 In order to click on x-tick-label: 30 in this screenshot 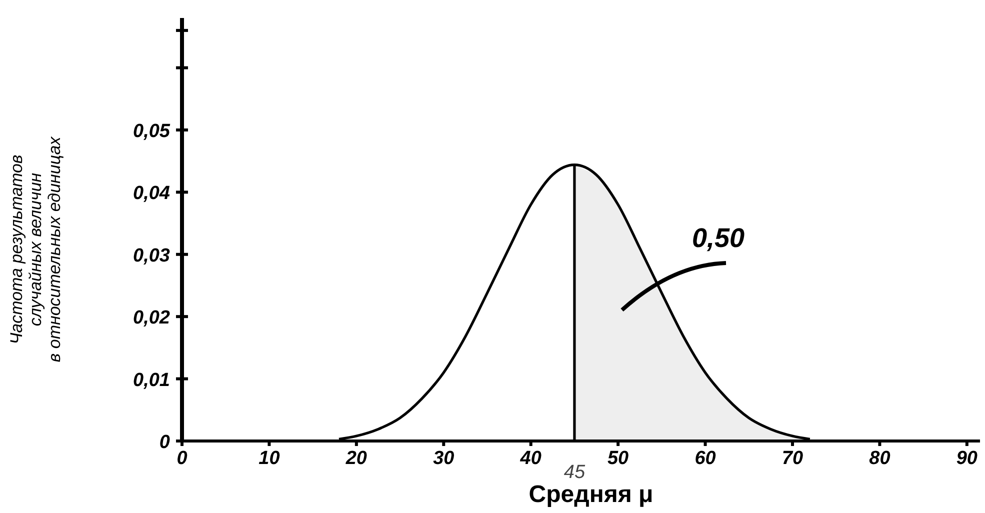, I will do `click(444, 458)`.